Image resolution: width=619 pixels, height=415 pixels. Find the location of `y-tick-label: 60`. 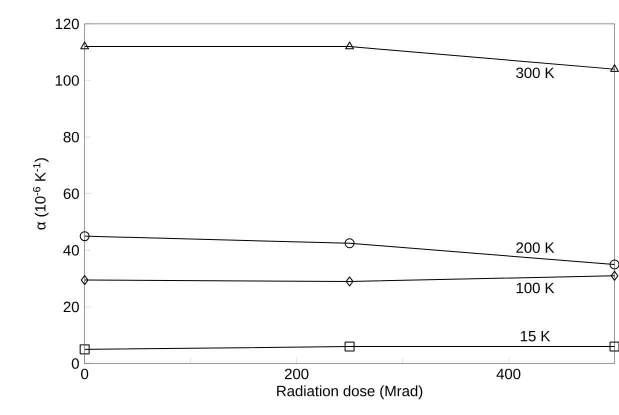

y-tick-label: 60 is located at coordinates (71, 193).